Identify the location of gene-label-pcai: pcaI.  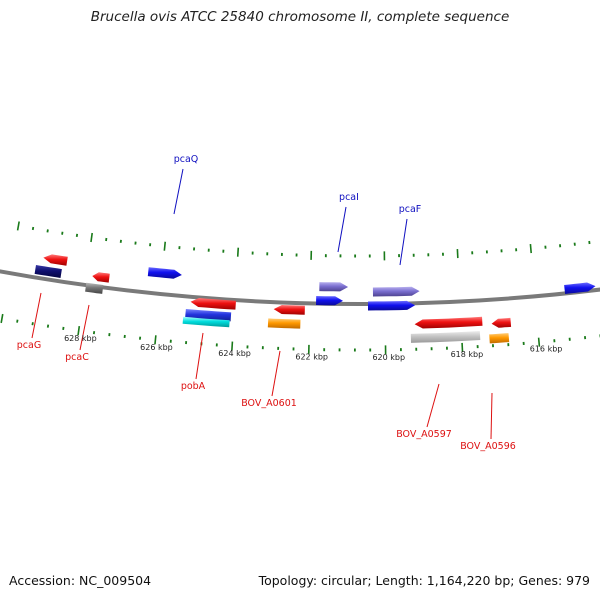
(349, 197).